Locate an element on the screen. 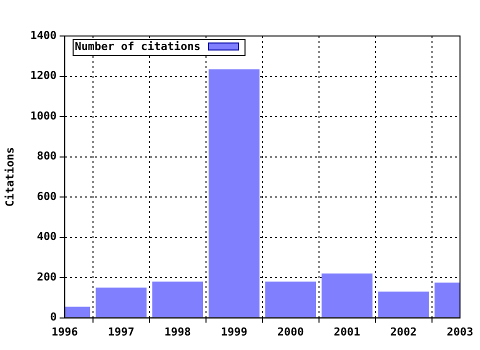 This screenshot has width=480, height=350. x-tick-label: 2000 is located at coordinates (290, 331).